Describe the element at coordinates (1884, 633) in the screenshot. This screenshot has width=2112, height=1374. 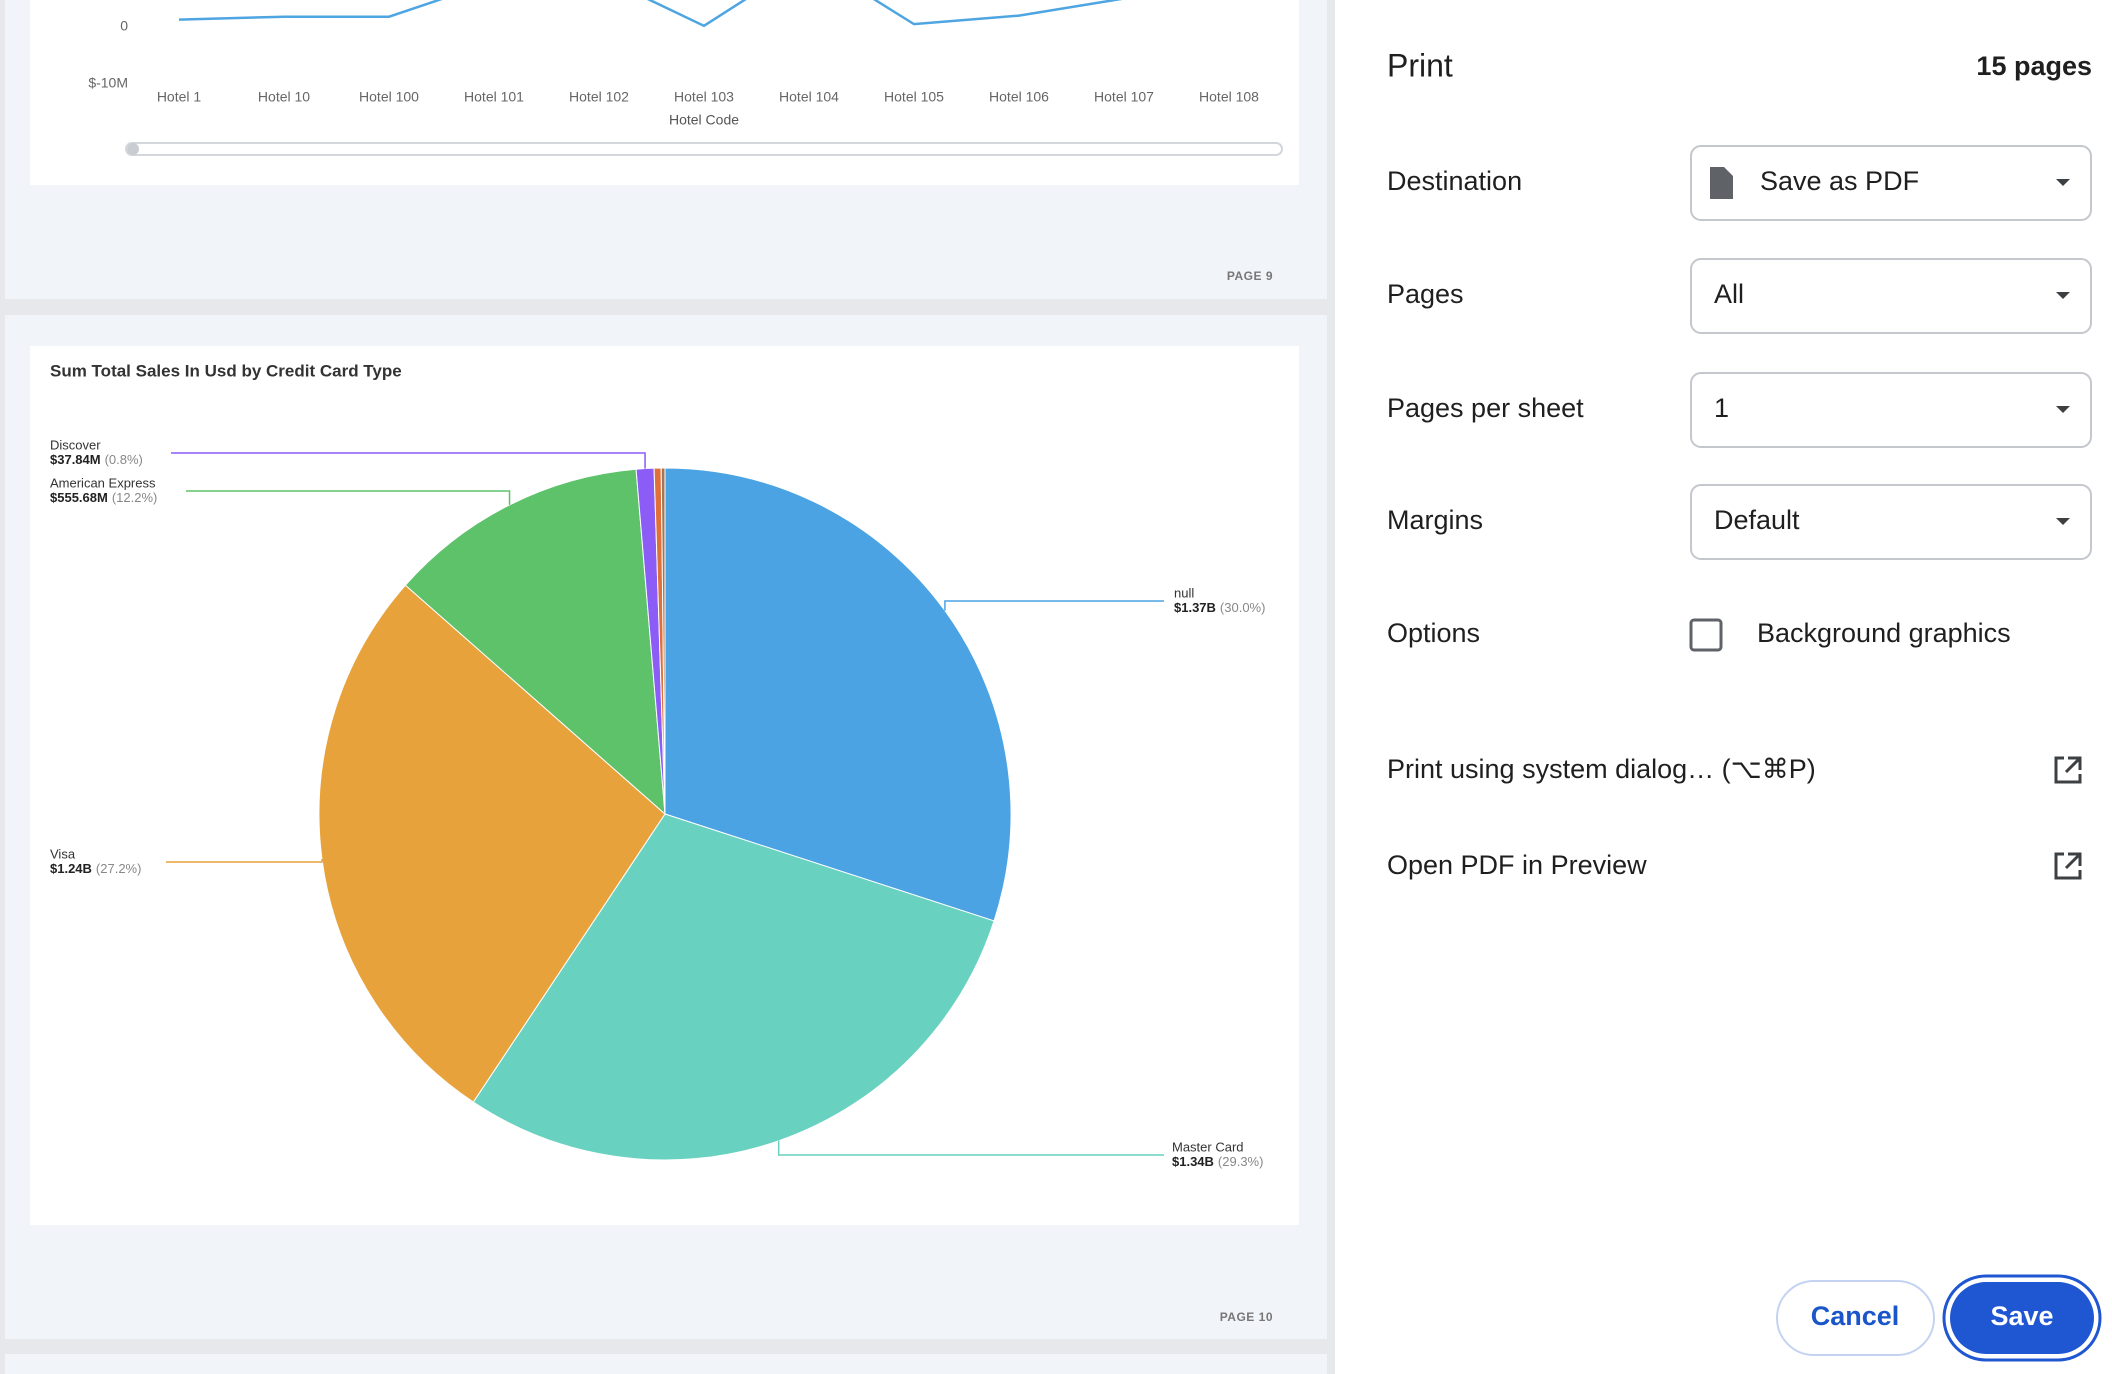
I see `checkbox-label: Background graphics` at that location.